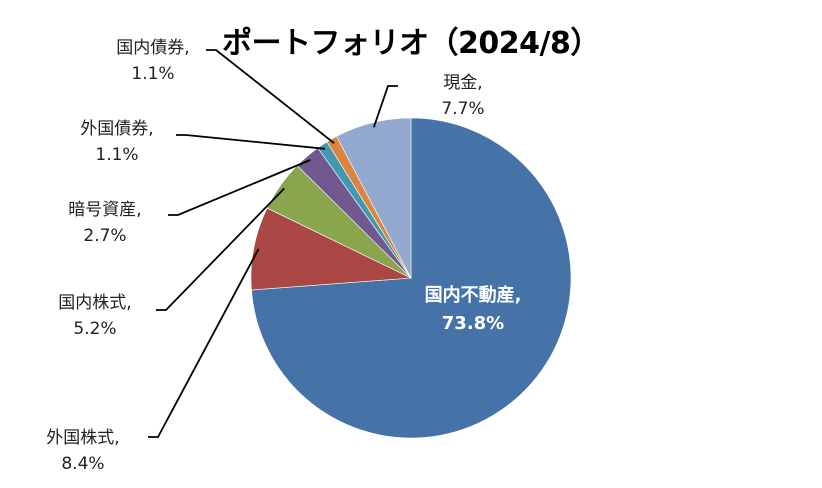 This screenshot has width=822, height=488. What do you see at coordinates (473, 310) in the screenshot?
I see `slice-label-1: 国内不動産, 73.8%` at bounding box center [473, 310].